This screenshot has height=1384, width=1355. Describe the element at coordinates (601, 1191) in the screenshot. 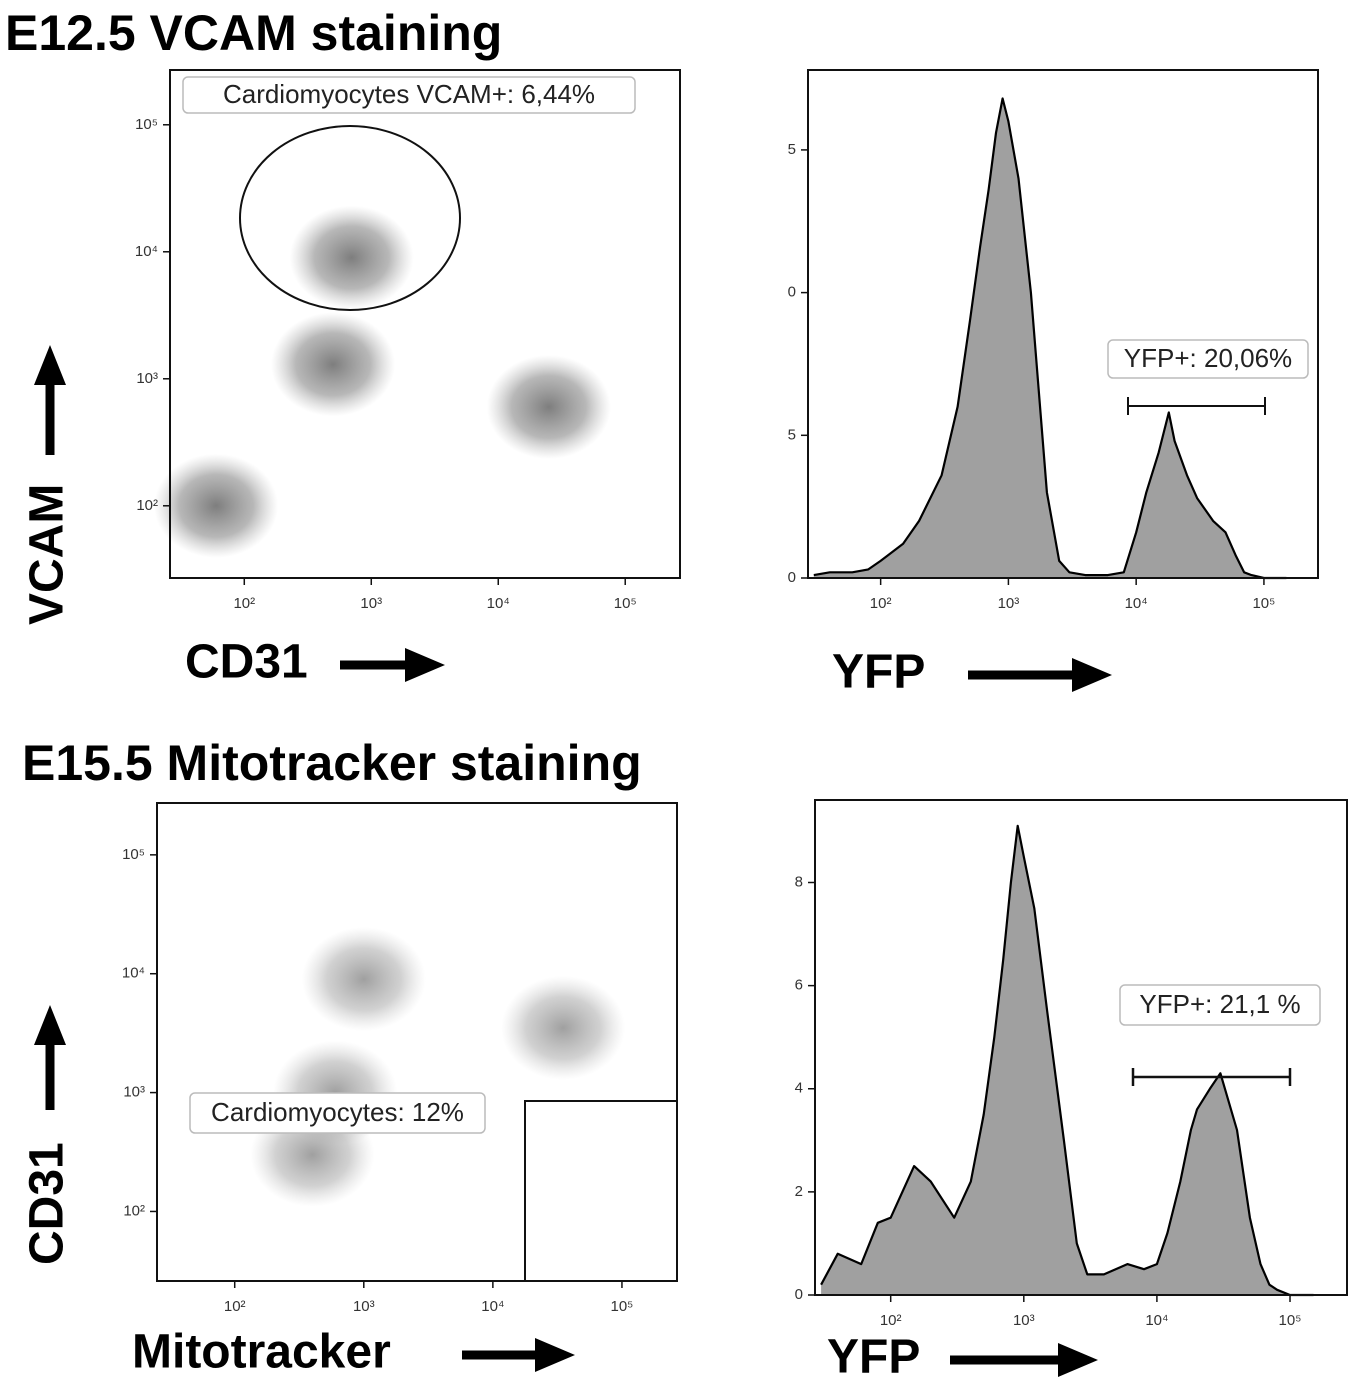

I see `gate-rect` at that location.